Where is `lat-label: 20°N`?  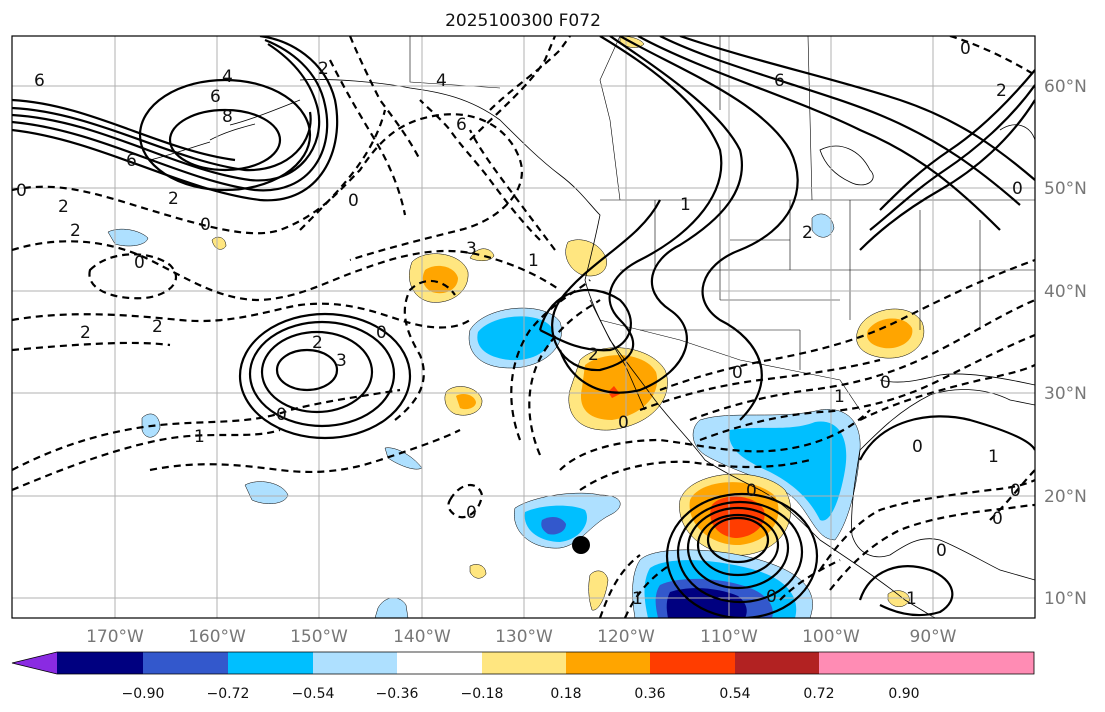 lat-label: 20°N is located at coordinates (1065, 497).